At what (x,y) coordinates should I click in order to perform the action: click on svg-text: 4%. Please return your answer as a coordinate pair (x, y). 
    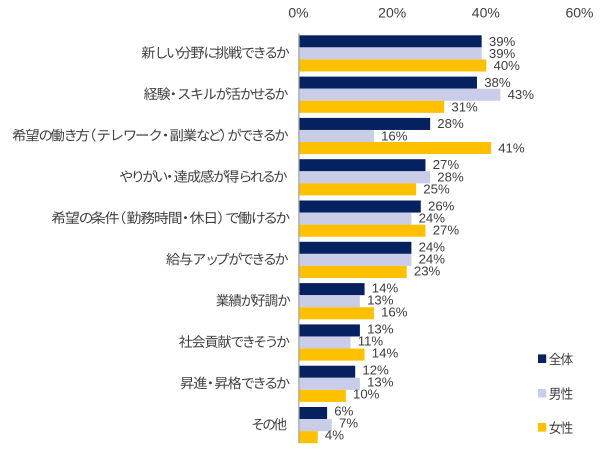
    Looking at the image, I should click on (334, 435).